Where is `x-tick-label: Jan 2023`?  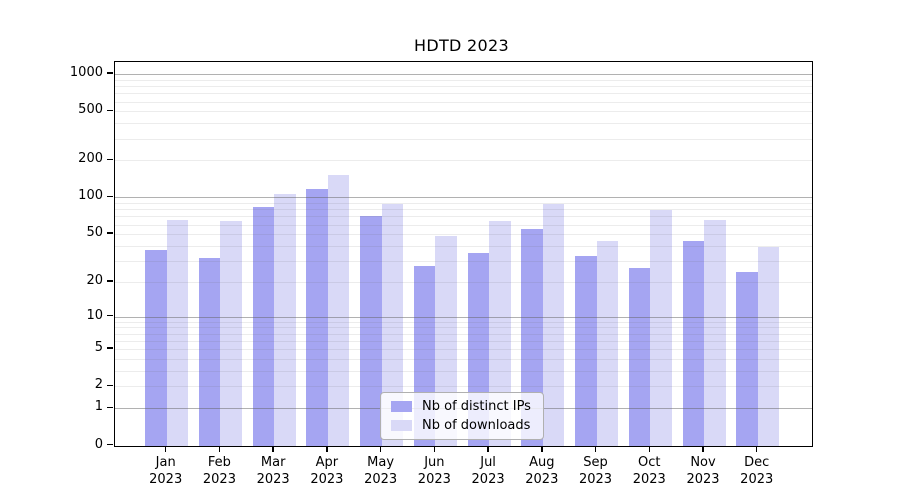
x-tick-label: Jan 2023 is located at coordinates (166, 471).